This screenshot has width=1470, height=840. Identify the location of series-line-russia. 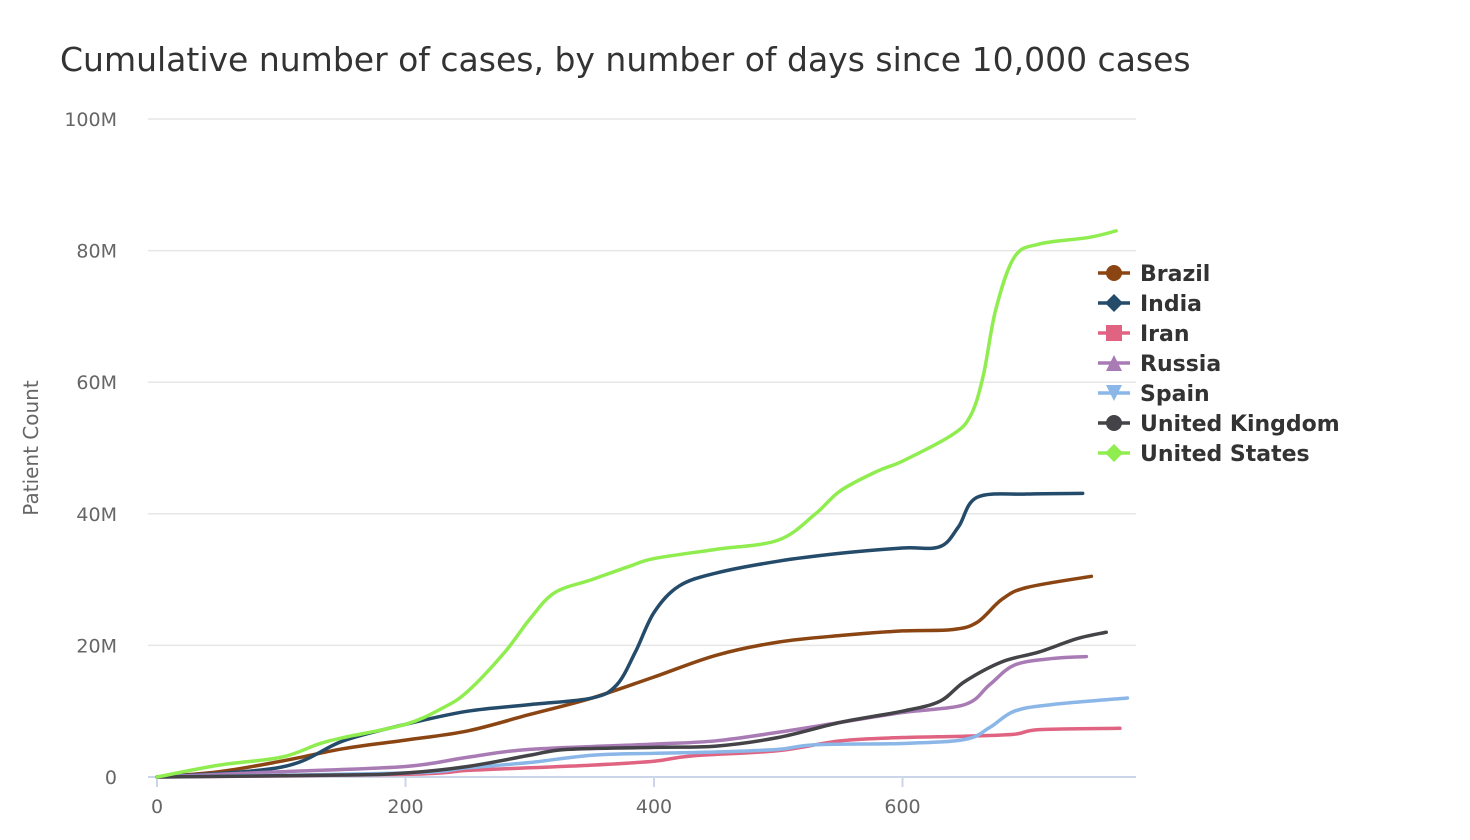
(622, 716).